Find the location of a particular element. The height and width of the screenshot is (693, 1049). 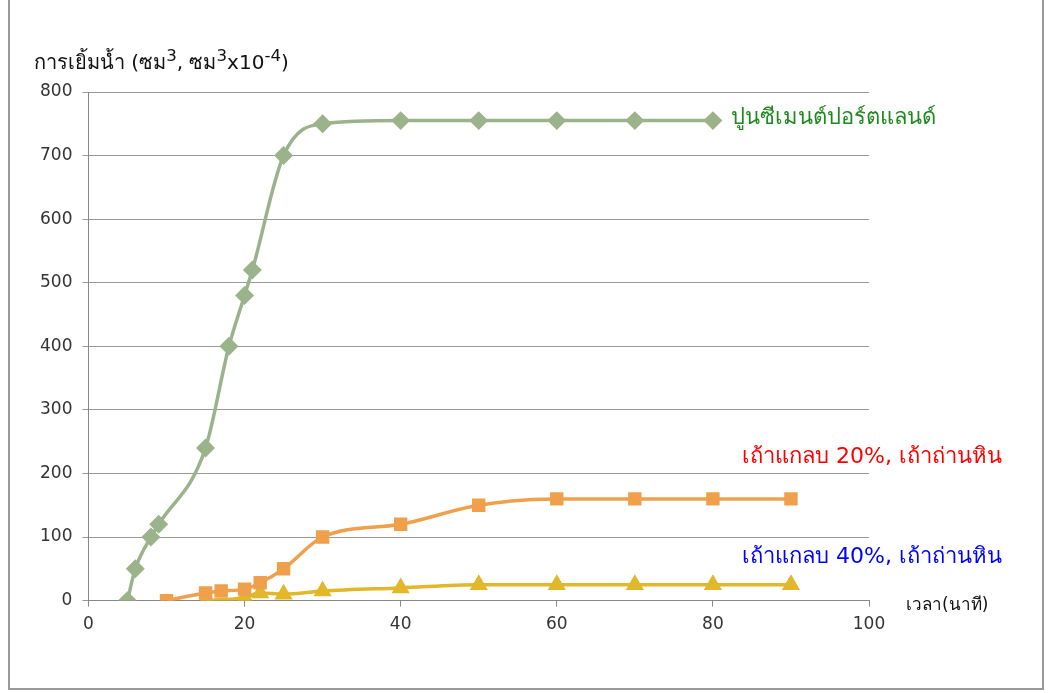

series-label: เถ้าแกลบ 20%, เถ้าถ่านหิน is located at coordinates (872, 455).